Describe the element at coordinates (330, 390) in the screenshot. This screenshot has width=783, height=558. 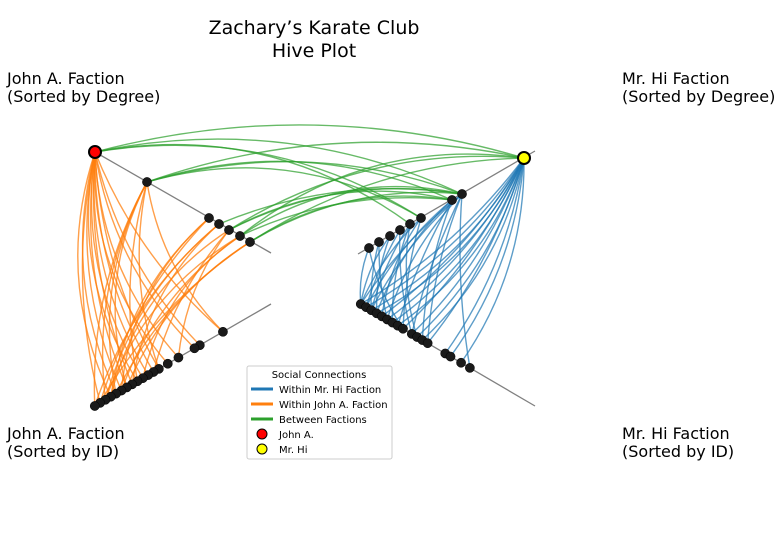
I see `legend-label-within-mr-hi: Within Mr. Hi Faction` at that location.